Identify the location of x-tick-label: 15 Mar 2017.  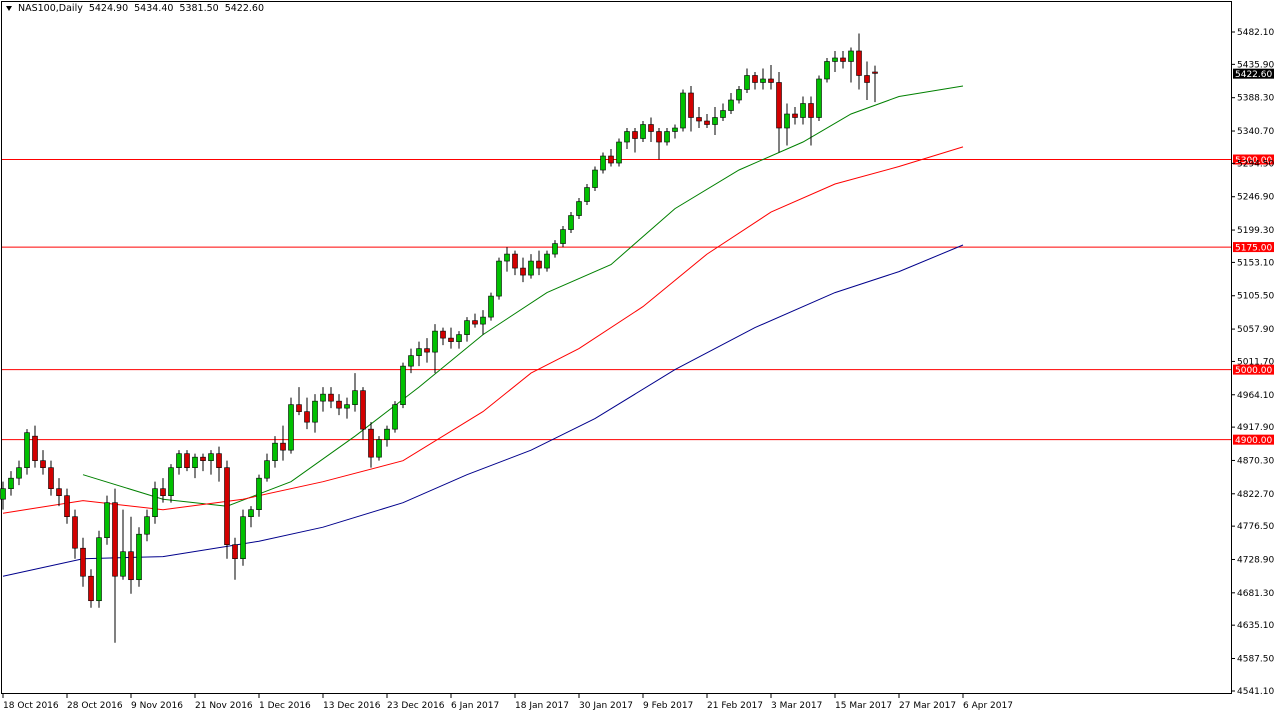
(863, 706).